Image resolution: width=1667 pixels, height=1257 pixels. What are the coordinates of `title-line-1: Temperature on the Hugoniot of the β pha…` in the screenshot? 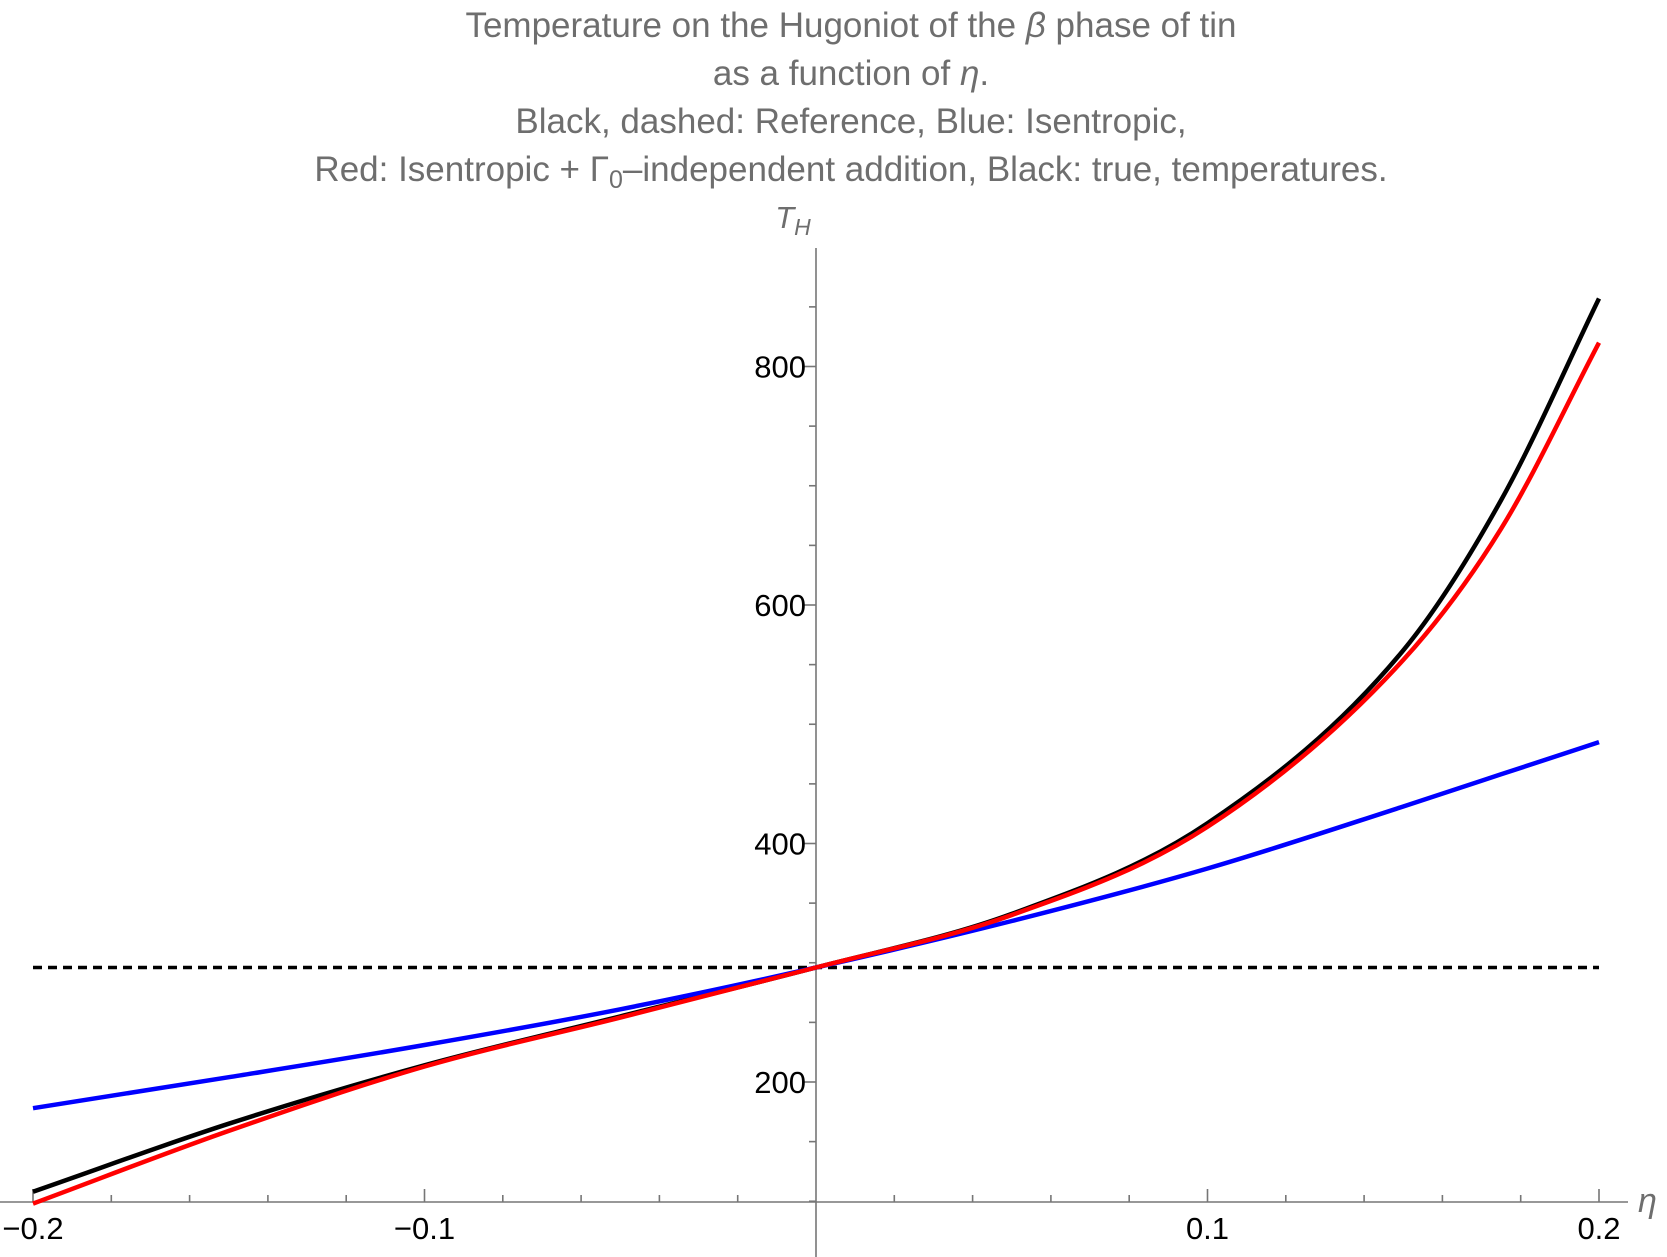 It's located at (851, 26).